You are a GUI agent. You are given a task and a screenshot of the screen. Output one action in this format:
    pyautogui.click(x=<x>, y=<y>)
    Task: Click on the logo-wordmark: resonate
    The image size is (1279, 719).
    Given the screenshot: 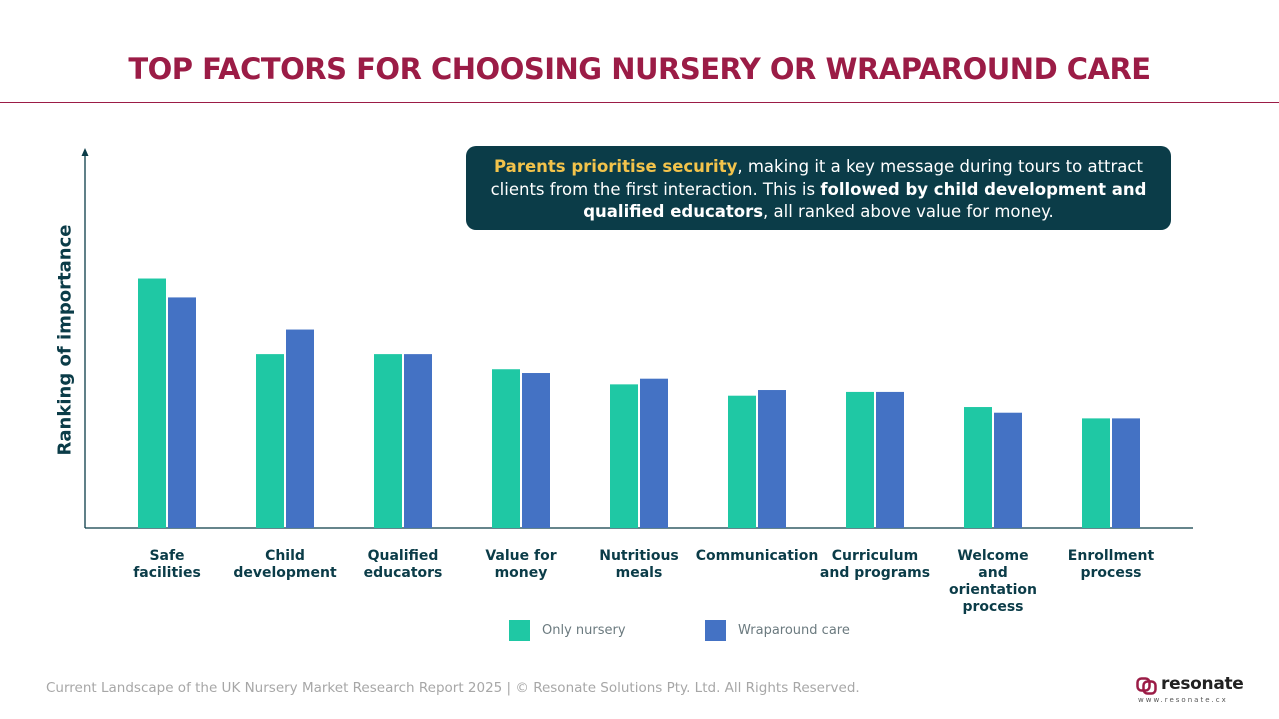 What is the action you would take?
    pyautogui.click(x=1202, y=684)
    